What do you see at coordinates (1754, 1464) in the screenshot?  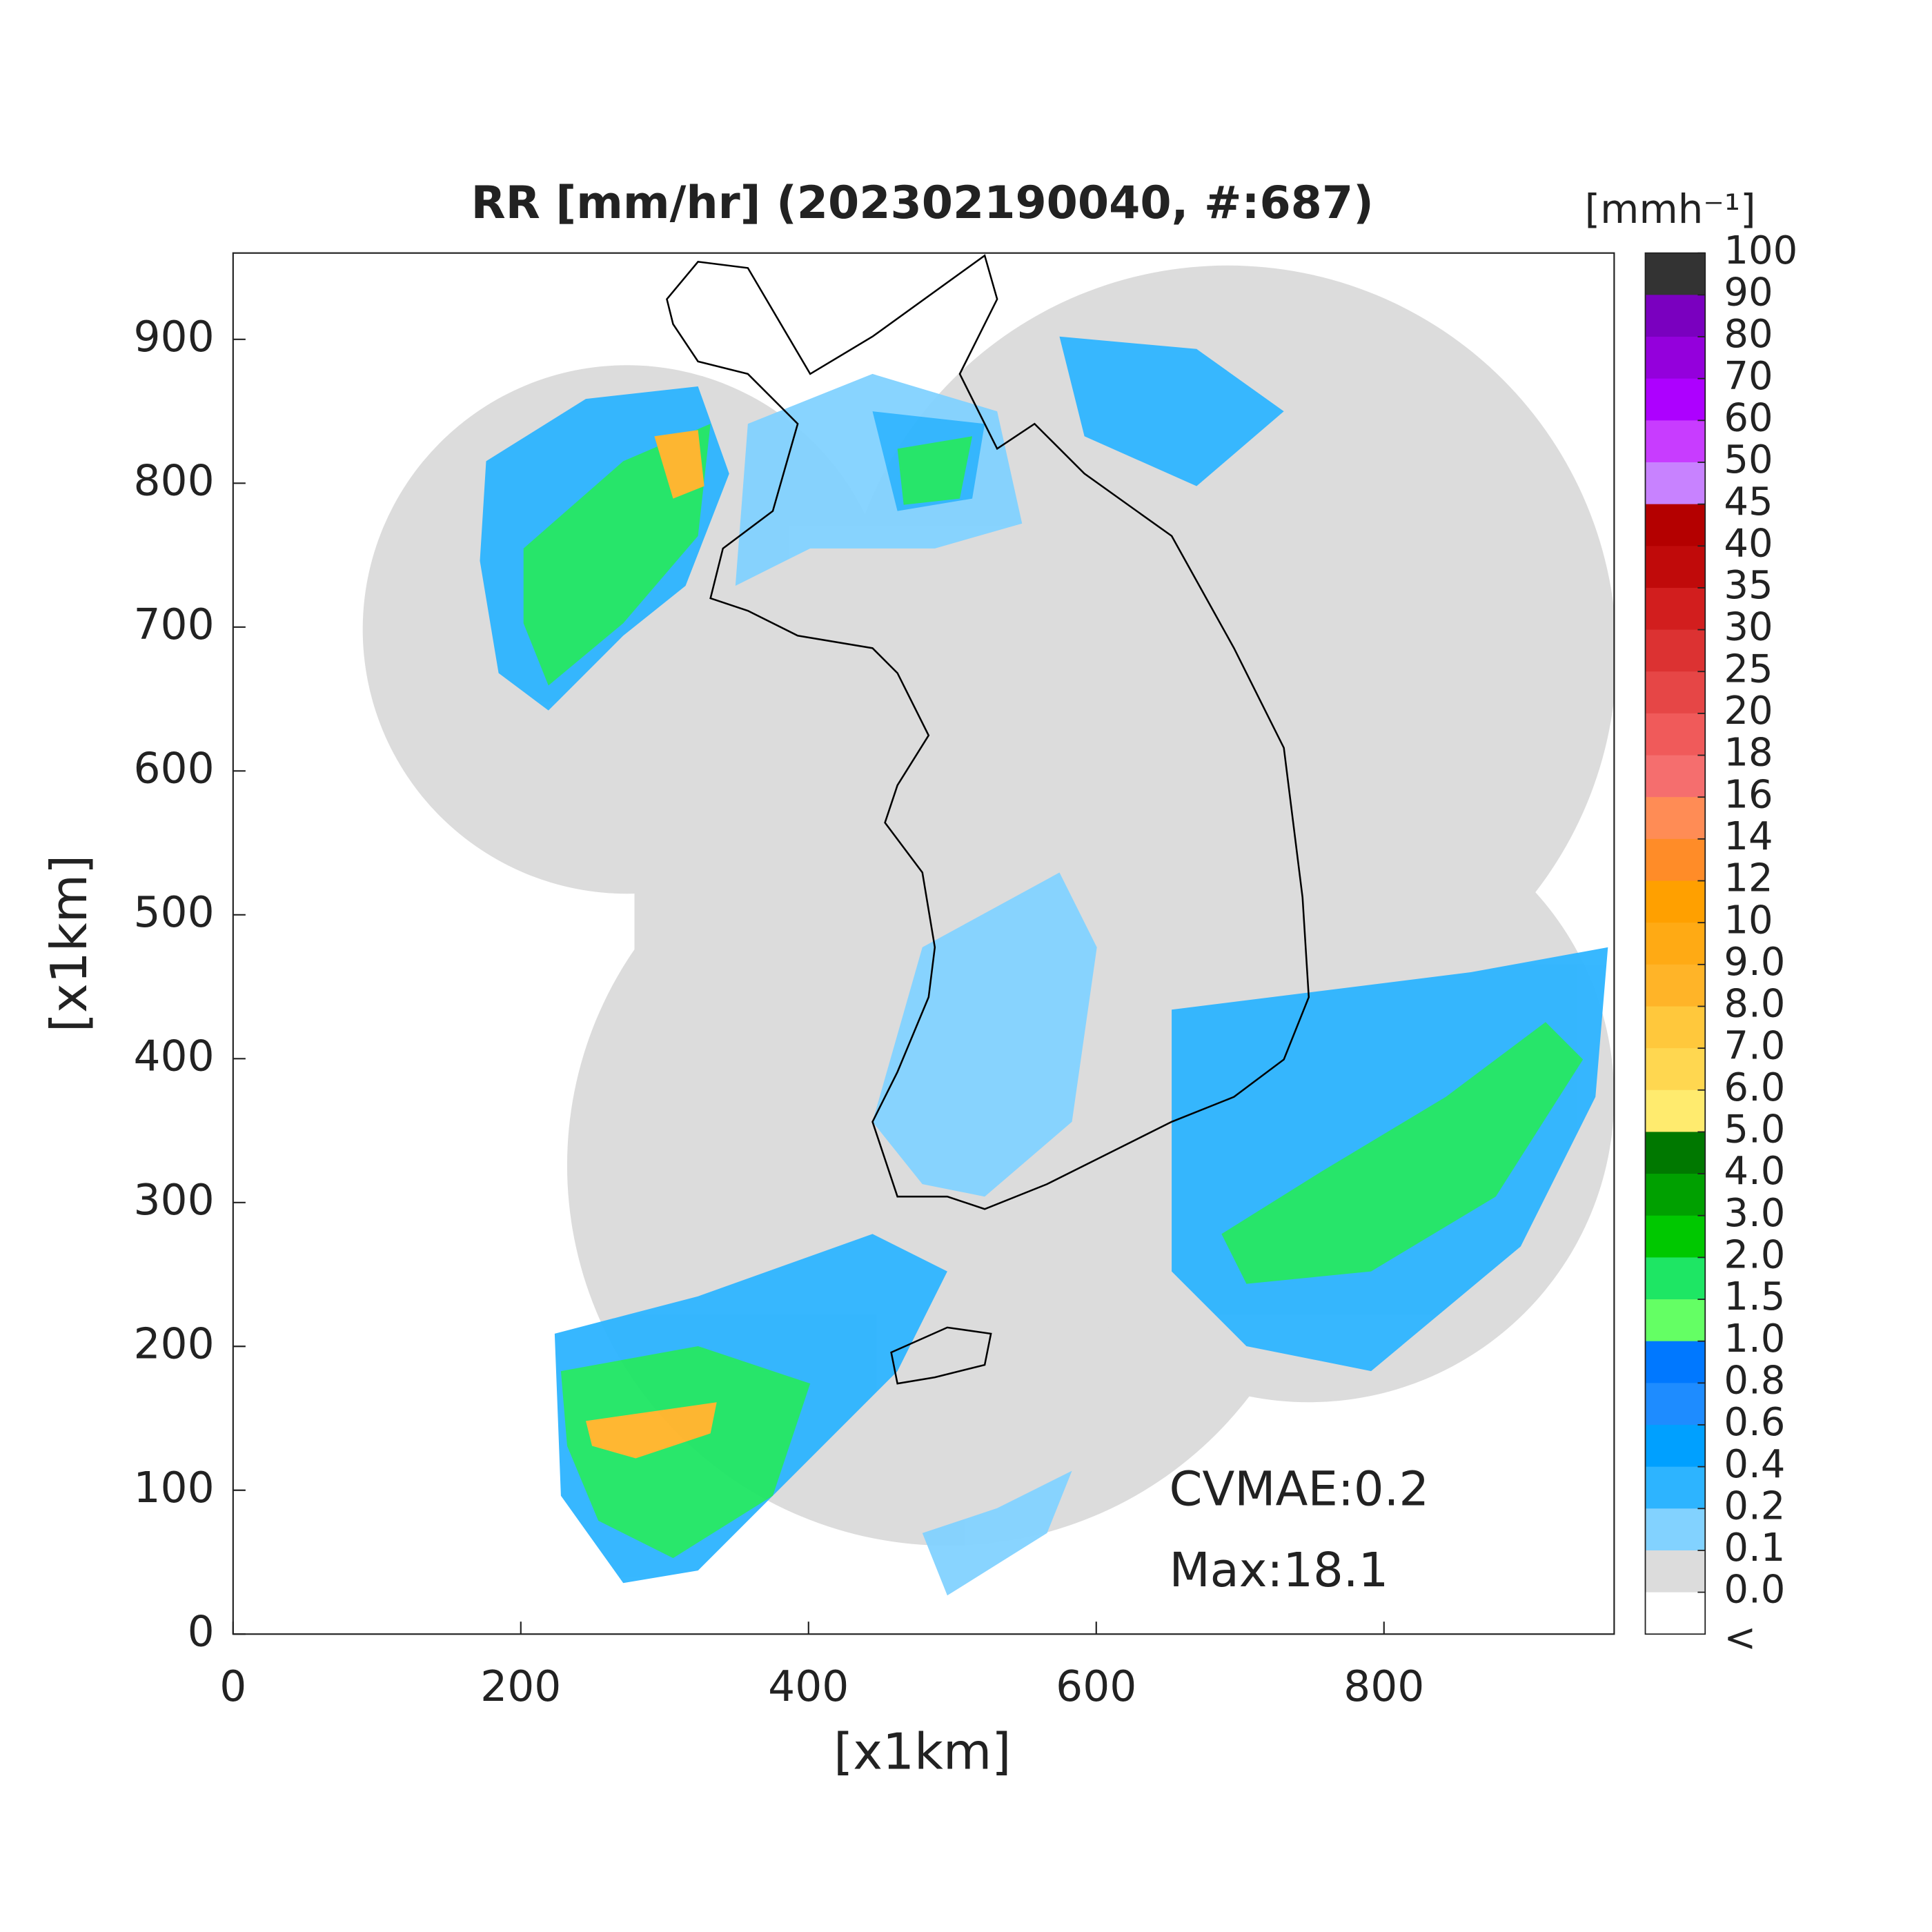 I see `colorbar-label: 0.4` at bounding box center [1754, 1464].